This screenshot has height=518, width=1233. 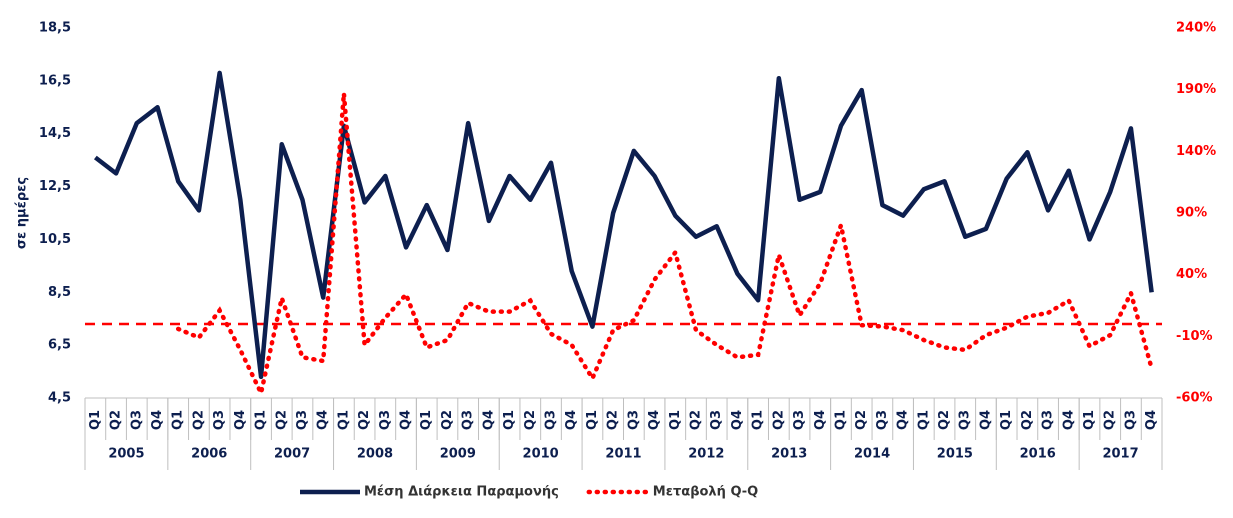 I want to click on y2-tick-label: 90%, so click(x=1191, y=213).